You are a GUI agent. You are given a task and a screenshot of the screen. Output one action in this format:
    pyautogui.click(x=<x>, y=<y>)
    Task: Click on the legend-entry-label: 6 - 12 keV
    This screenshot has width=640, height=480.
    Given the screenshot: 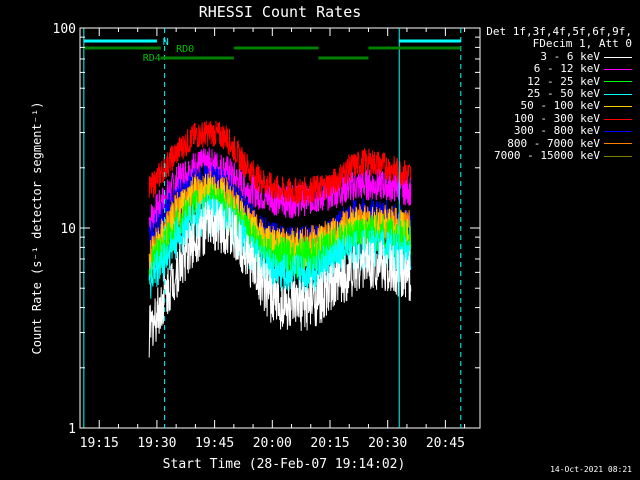 What is the action you would take?
    pyautogui.click(x=566, y=69)
    